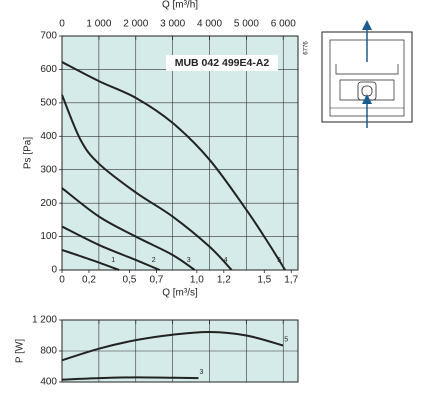 The width and height of the screenshot is (440, 402). I want to click on title-box, so click(222, 63).